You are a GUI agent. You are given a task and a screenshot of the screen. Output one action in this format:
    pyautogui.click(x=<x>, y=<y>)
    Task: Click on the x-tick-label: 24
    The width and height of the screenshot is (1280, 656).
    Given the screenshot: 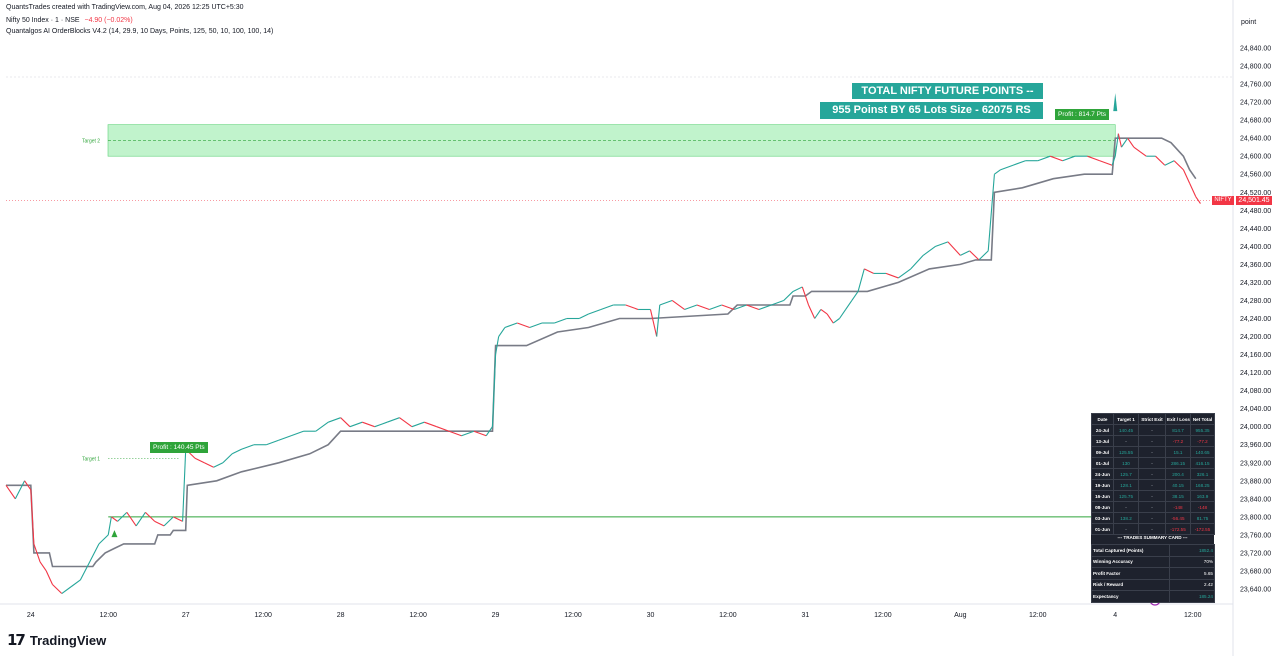 What is the action you would take?
    pyautogui.click(x=31, y=615)
    